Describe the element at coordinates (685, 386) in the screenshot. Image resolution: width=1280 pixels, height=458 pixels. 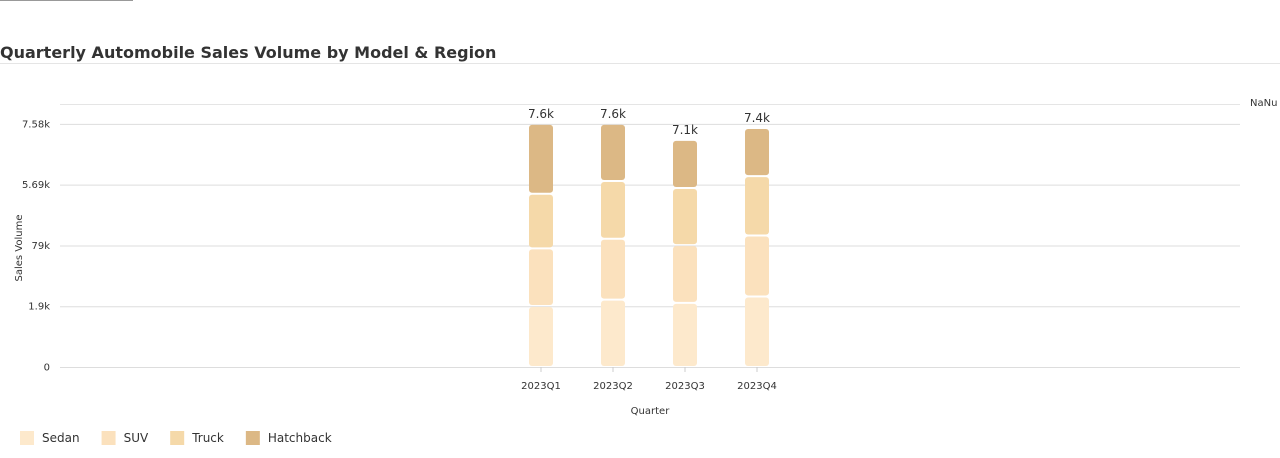
I see `x-tick-label: 2023Q3` at that location.